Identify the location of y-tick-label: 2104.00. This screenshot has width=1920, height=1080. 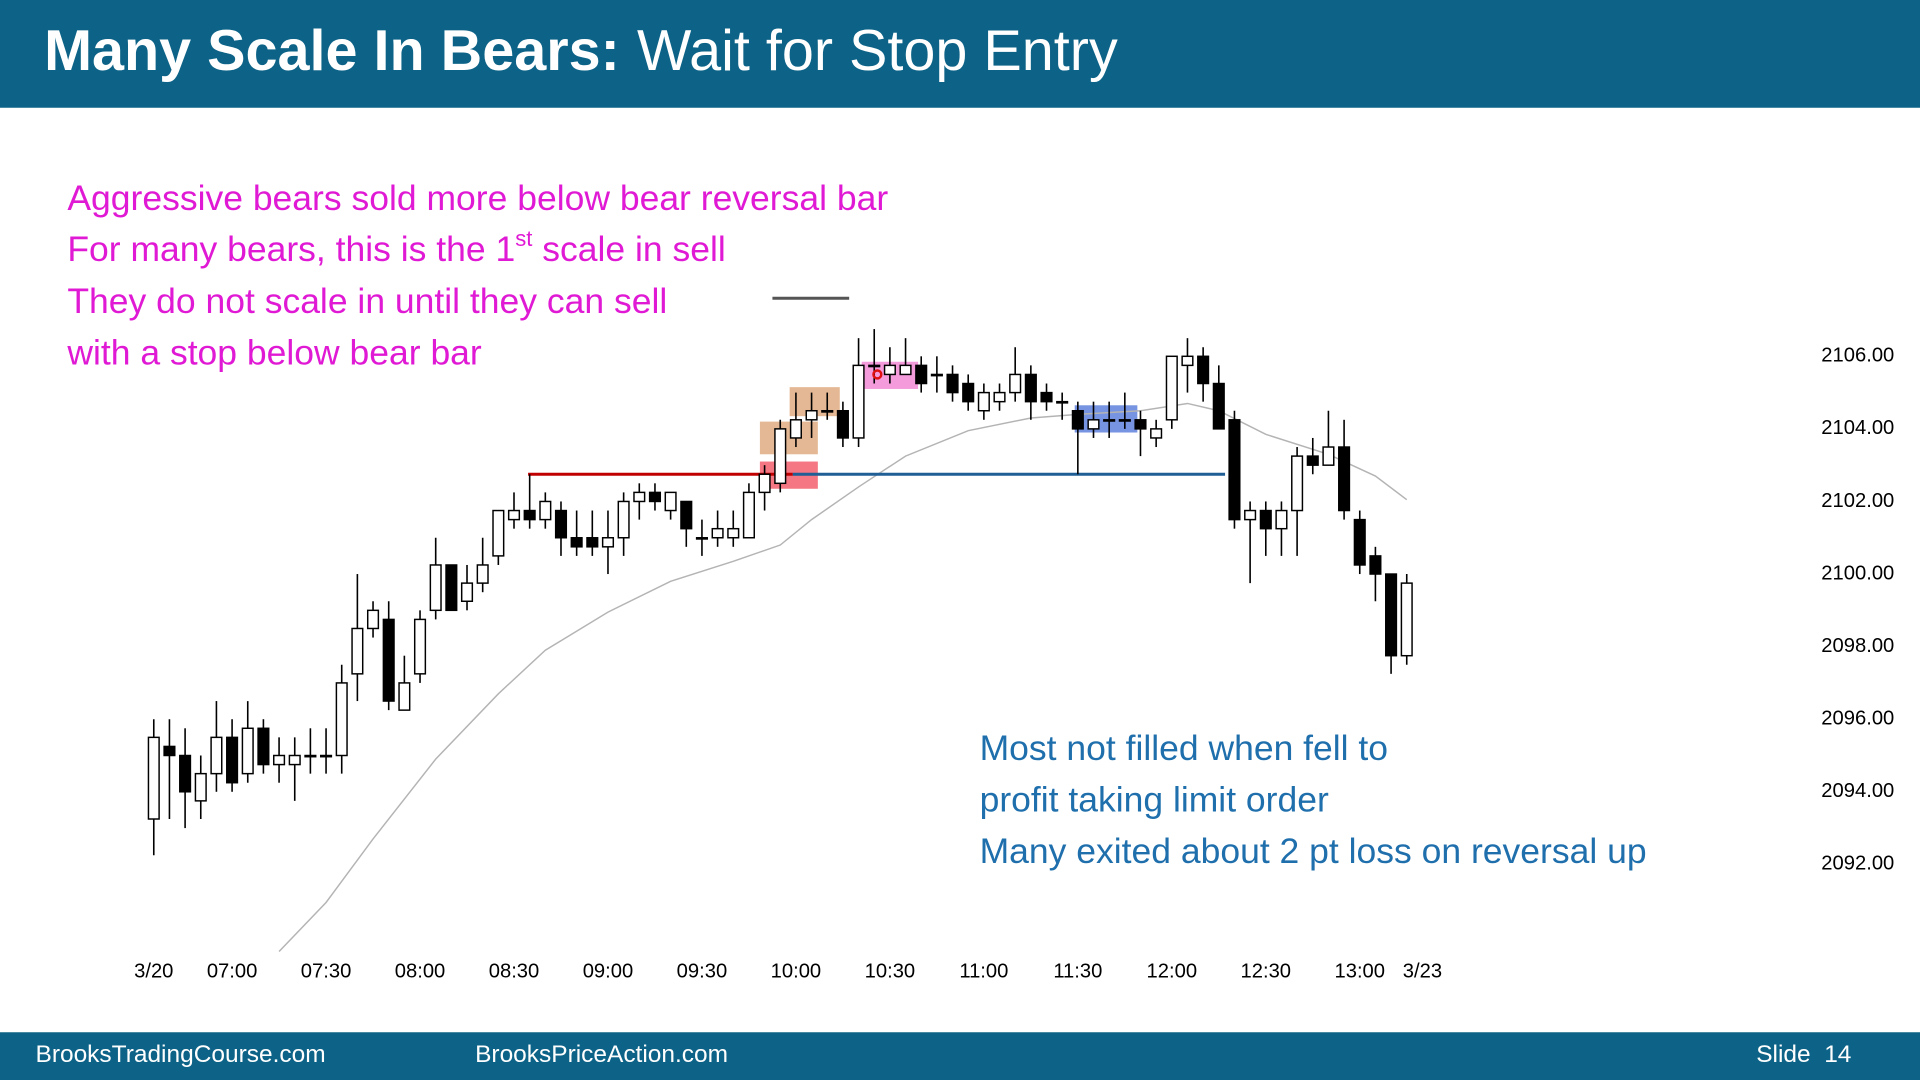
(1857, 428).